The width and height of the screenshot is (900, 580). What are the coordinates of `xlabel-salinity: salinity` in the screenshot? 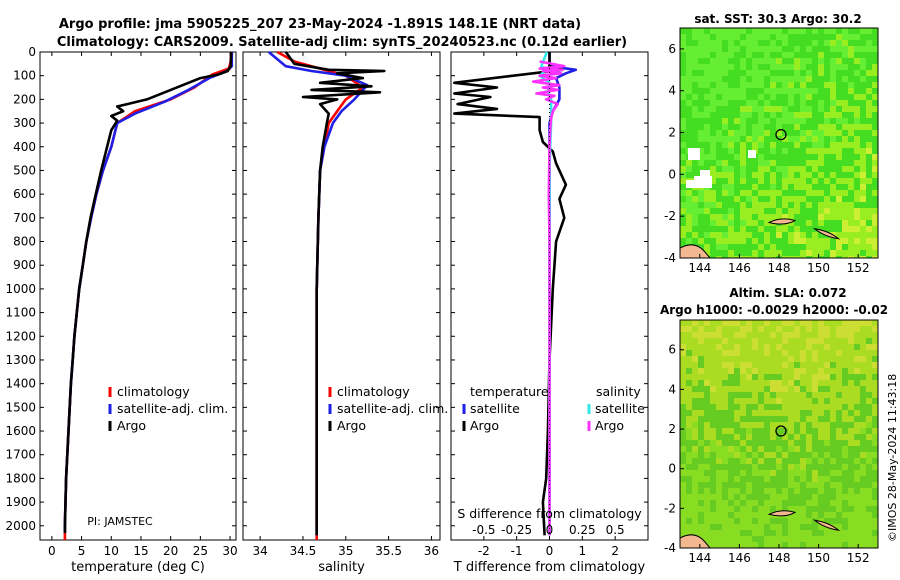 It's located at (341, 567).